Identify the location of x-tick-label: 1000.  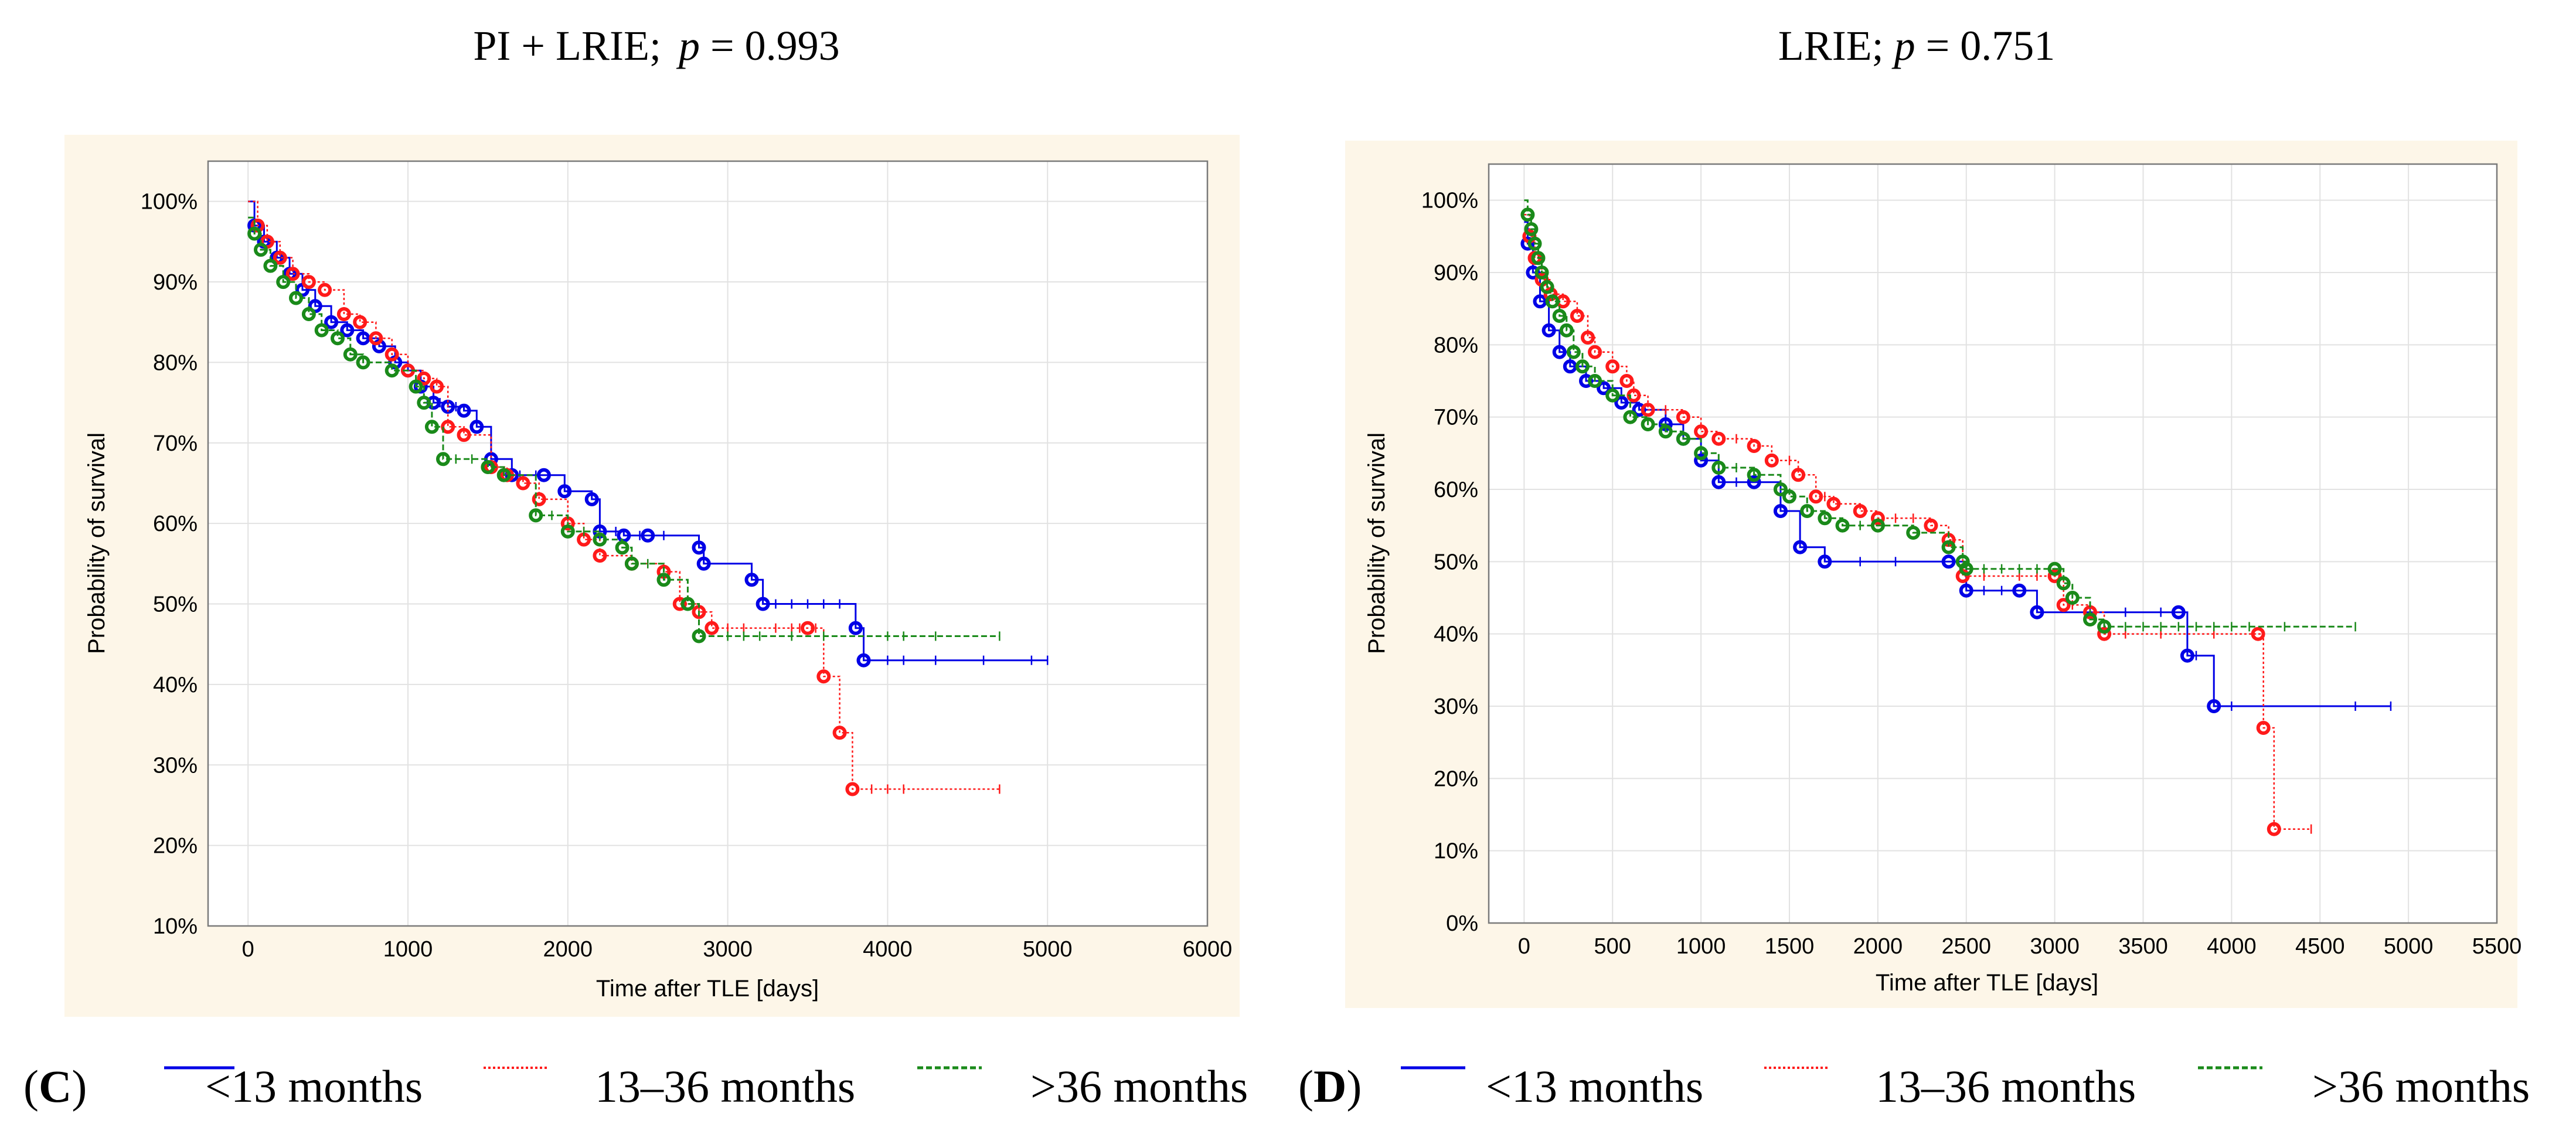
(1701, 947).